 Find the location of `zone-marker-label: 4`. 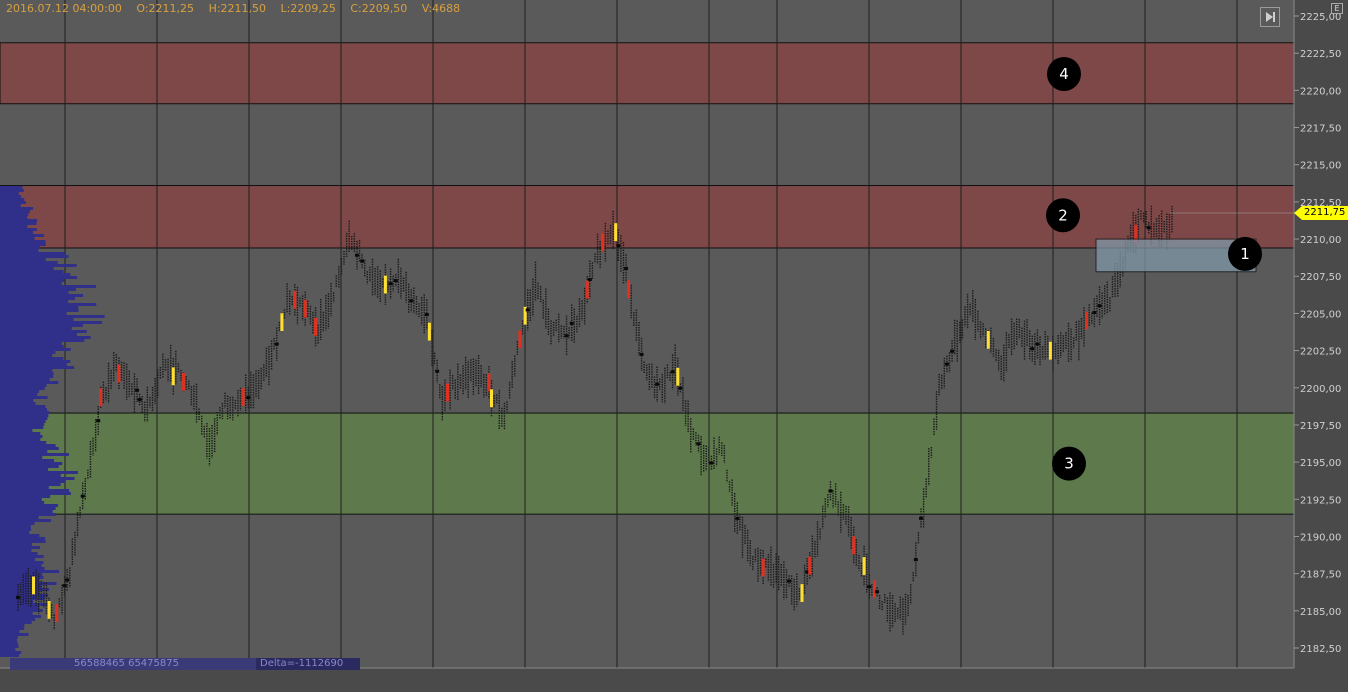

zone-marker-label: 4 is located at coordinates (1064, 74).